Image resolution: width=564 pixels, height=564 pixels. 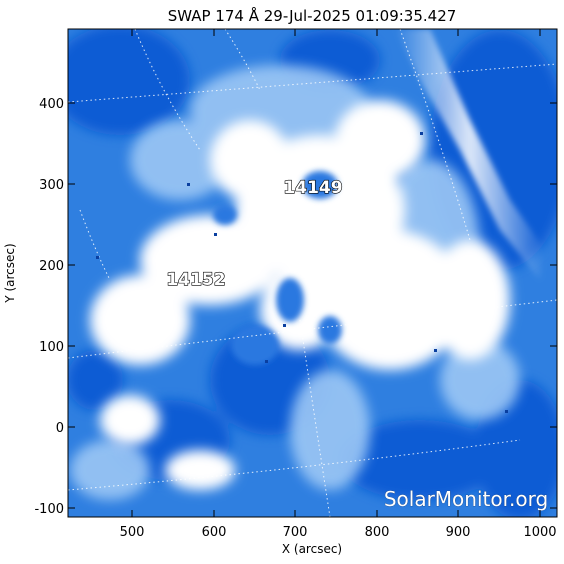 I want to click on y-tick-labels: -100 0 100 200 300 400, so click(x=49, y=307).